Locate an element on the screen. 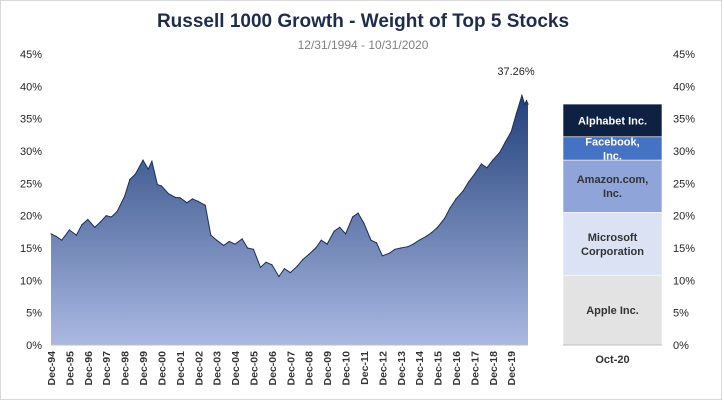  x-tick-label: Dec-97 is located at coordinates (107, 368).